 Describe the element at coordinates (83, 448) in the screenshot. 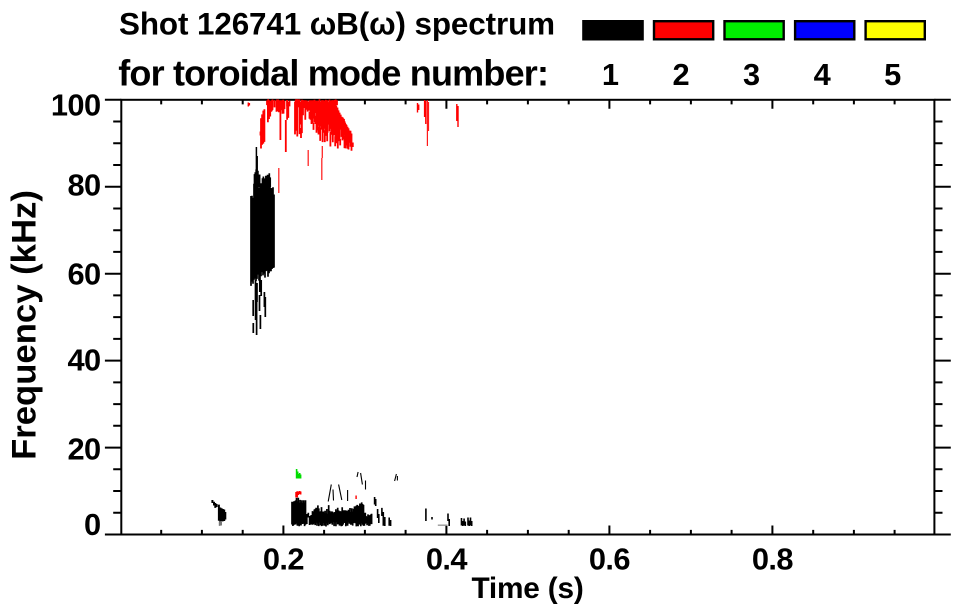

I see `svg-text: 20` at that location.